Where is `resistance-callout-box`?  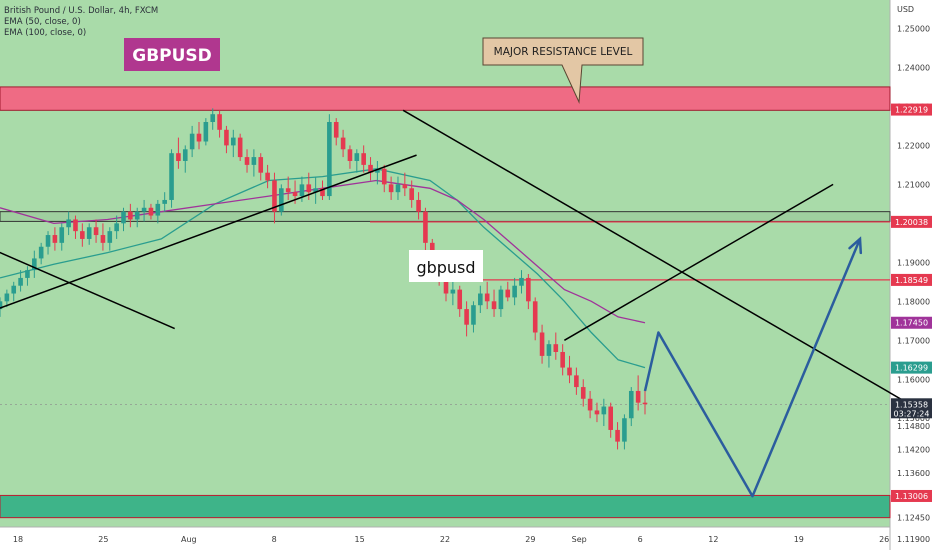
resistance-callout-box is located at coordinates (563, 70).